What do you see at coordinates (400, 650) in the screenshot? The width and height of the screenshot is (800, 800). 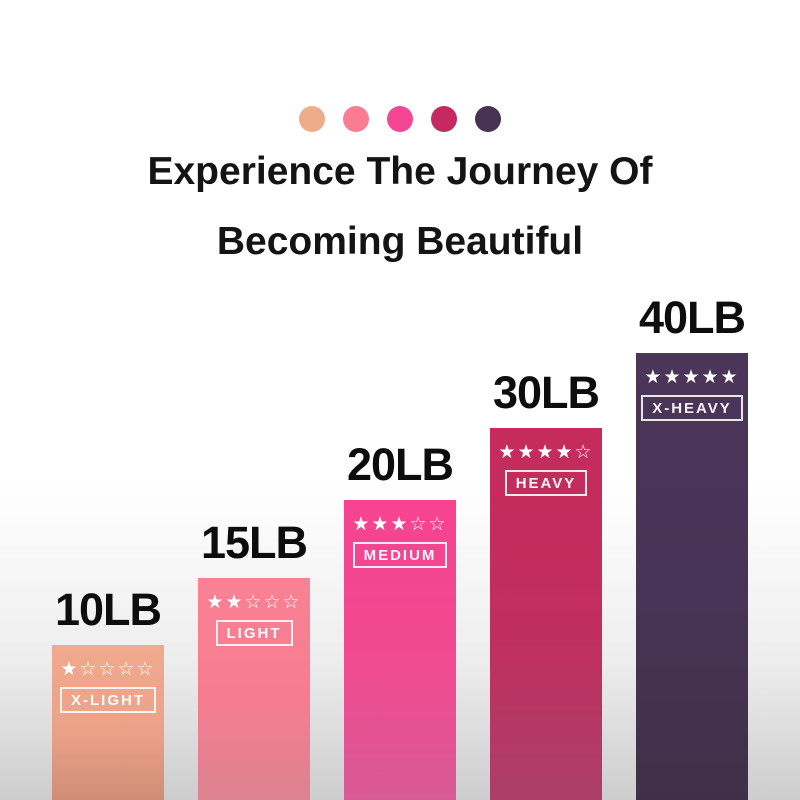 I see `bar-20lb: ★★★☆☆ MEDIUM` at bounding box center [400, 650].